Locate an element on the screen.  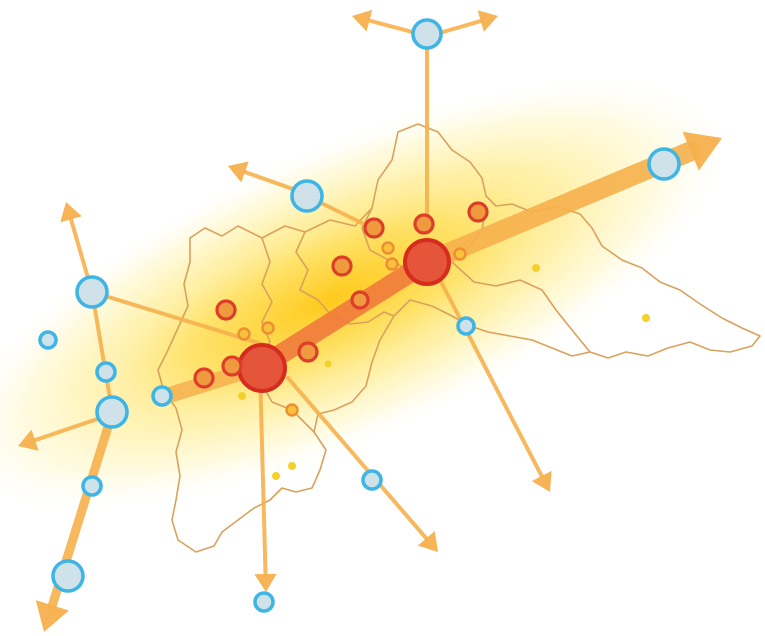
arrow-west-north-head is located at coordinates (71, 212).